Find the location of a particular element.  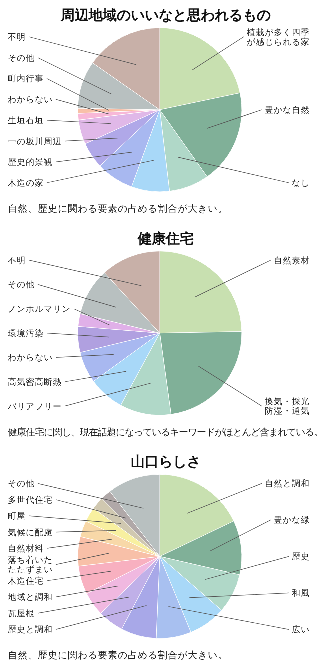

slice-label: 環境汚染 is located at coordinates (26, 334).